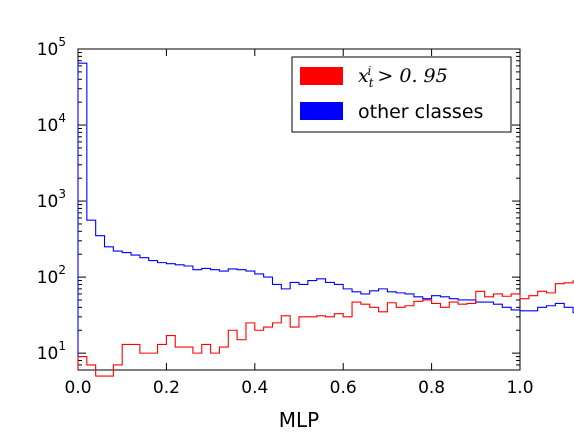  What do you see at coordinates (321, 76) in the screenshot?
I see `legend-swatch-red` at bounding box center [321, 76].